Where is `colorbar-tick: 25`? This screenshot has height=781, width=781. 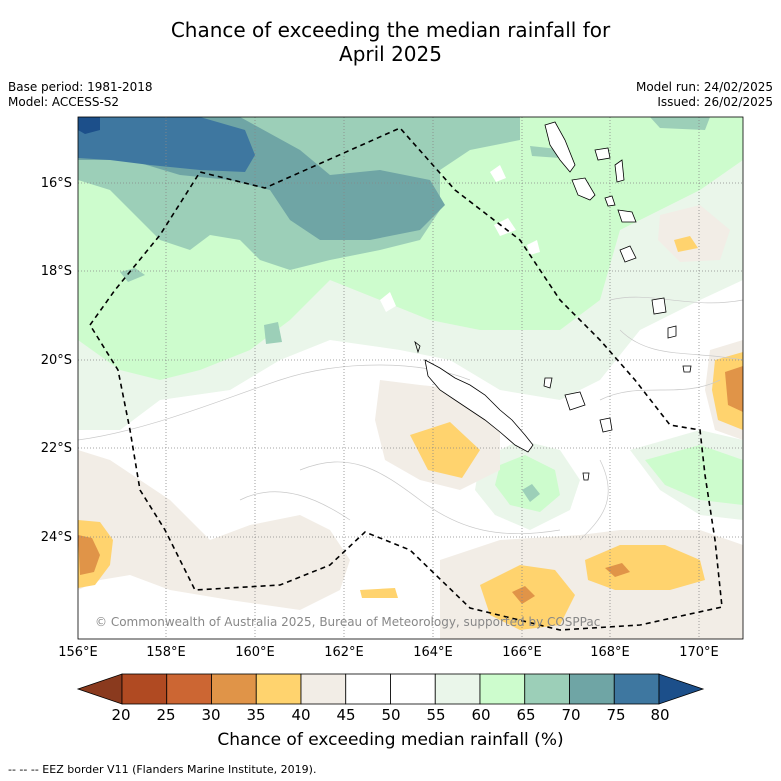 colorbar-tick: 25 is located at coordinates (166, 715).